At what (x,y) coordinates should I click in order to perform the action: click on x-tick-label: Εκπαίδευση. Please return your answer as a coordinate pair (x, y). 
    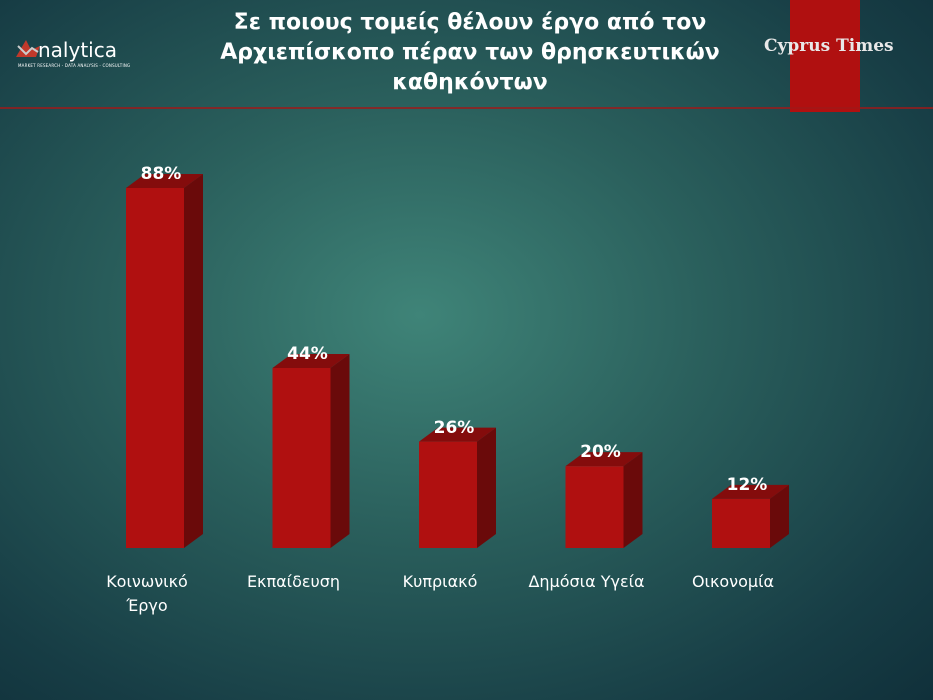
    Looking at the image, I should click on (293, 581).